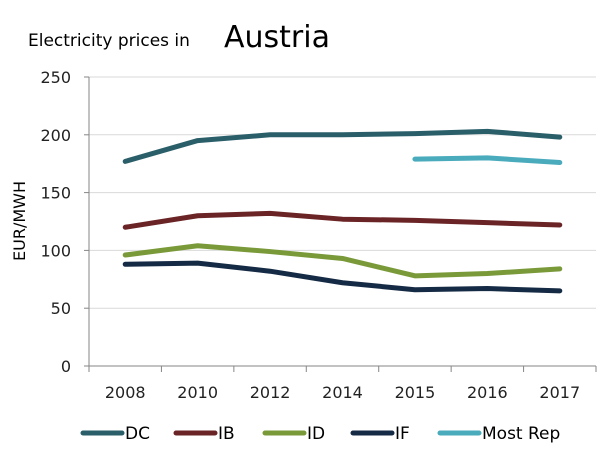 The image size is (613, 452). I want to click on series-line-ib, so click(342, 220).